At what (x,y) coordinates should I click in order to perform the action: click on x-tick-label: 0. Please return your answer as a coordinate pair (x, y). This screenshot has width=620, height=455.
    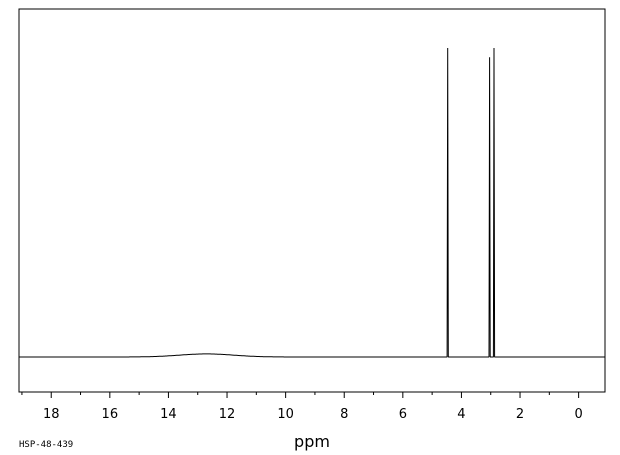
    Looking at the image, I should click on (578, 414).